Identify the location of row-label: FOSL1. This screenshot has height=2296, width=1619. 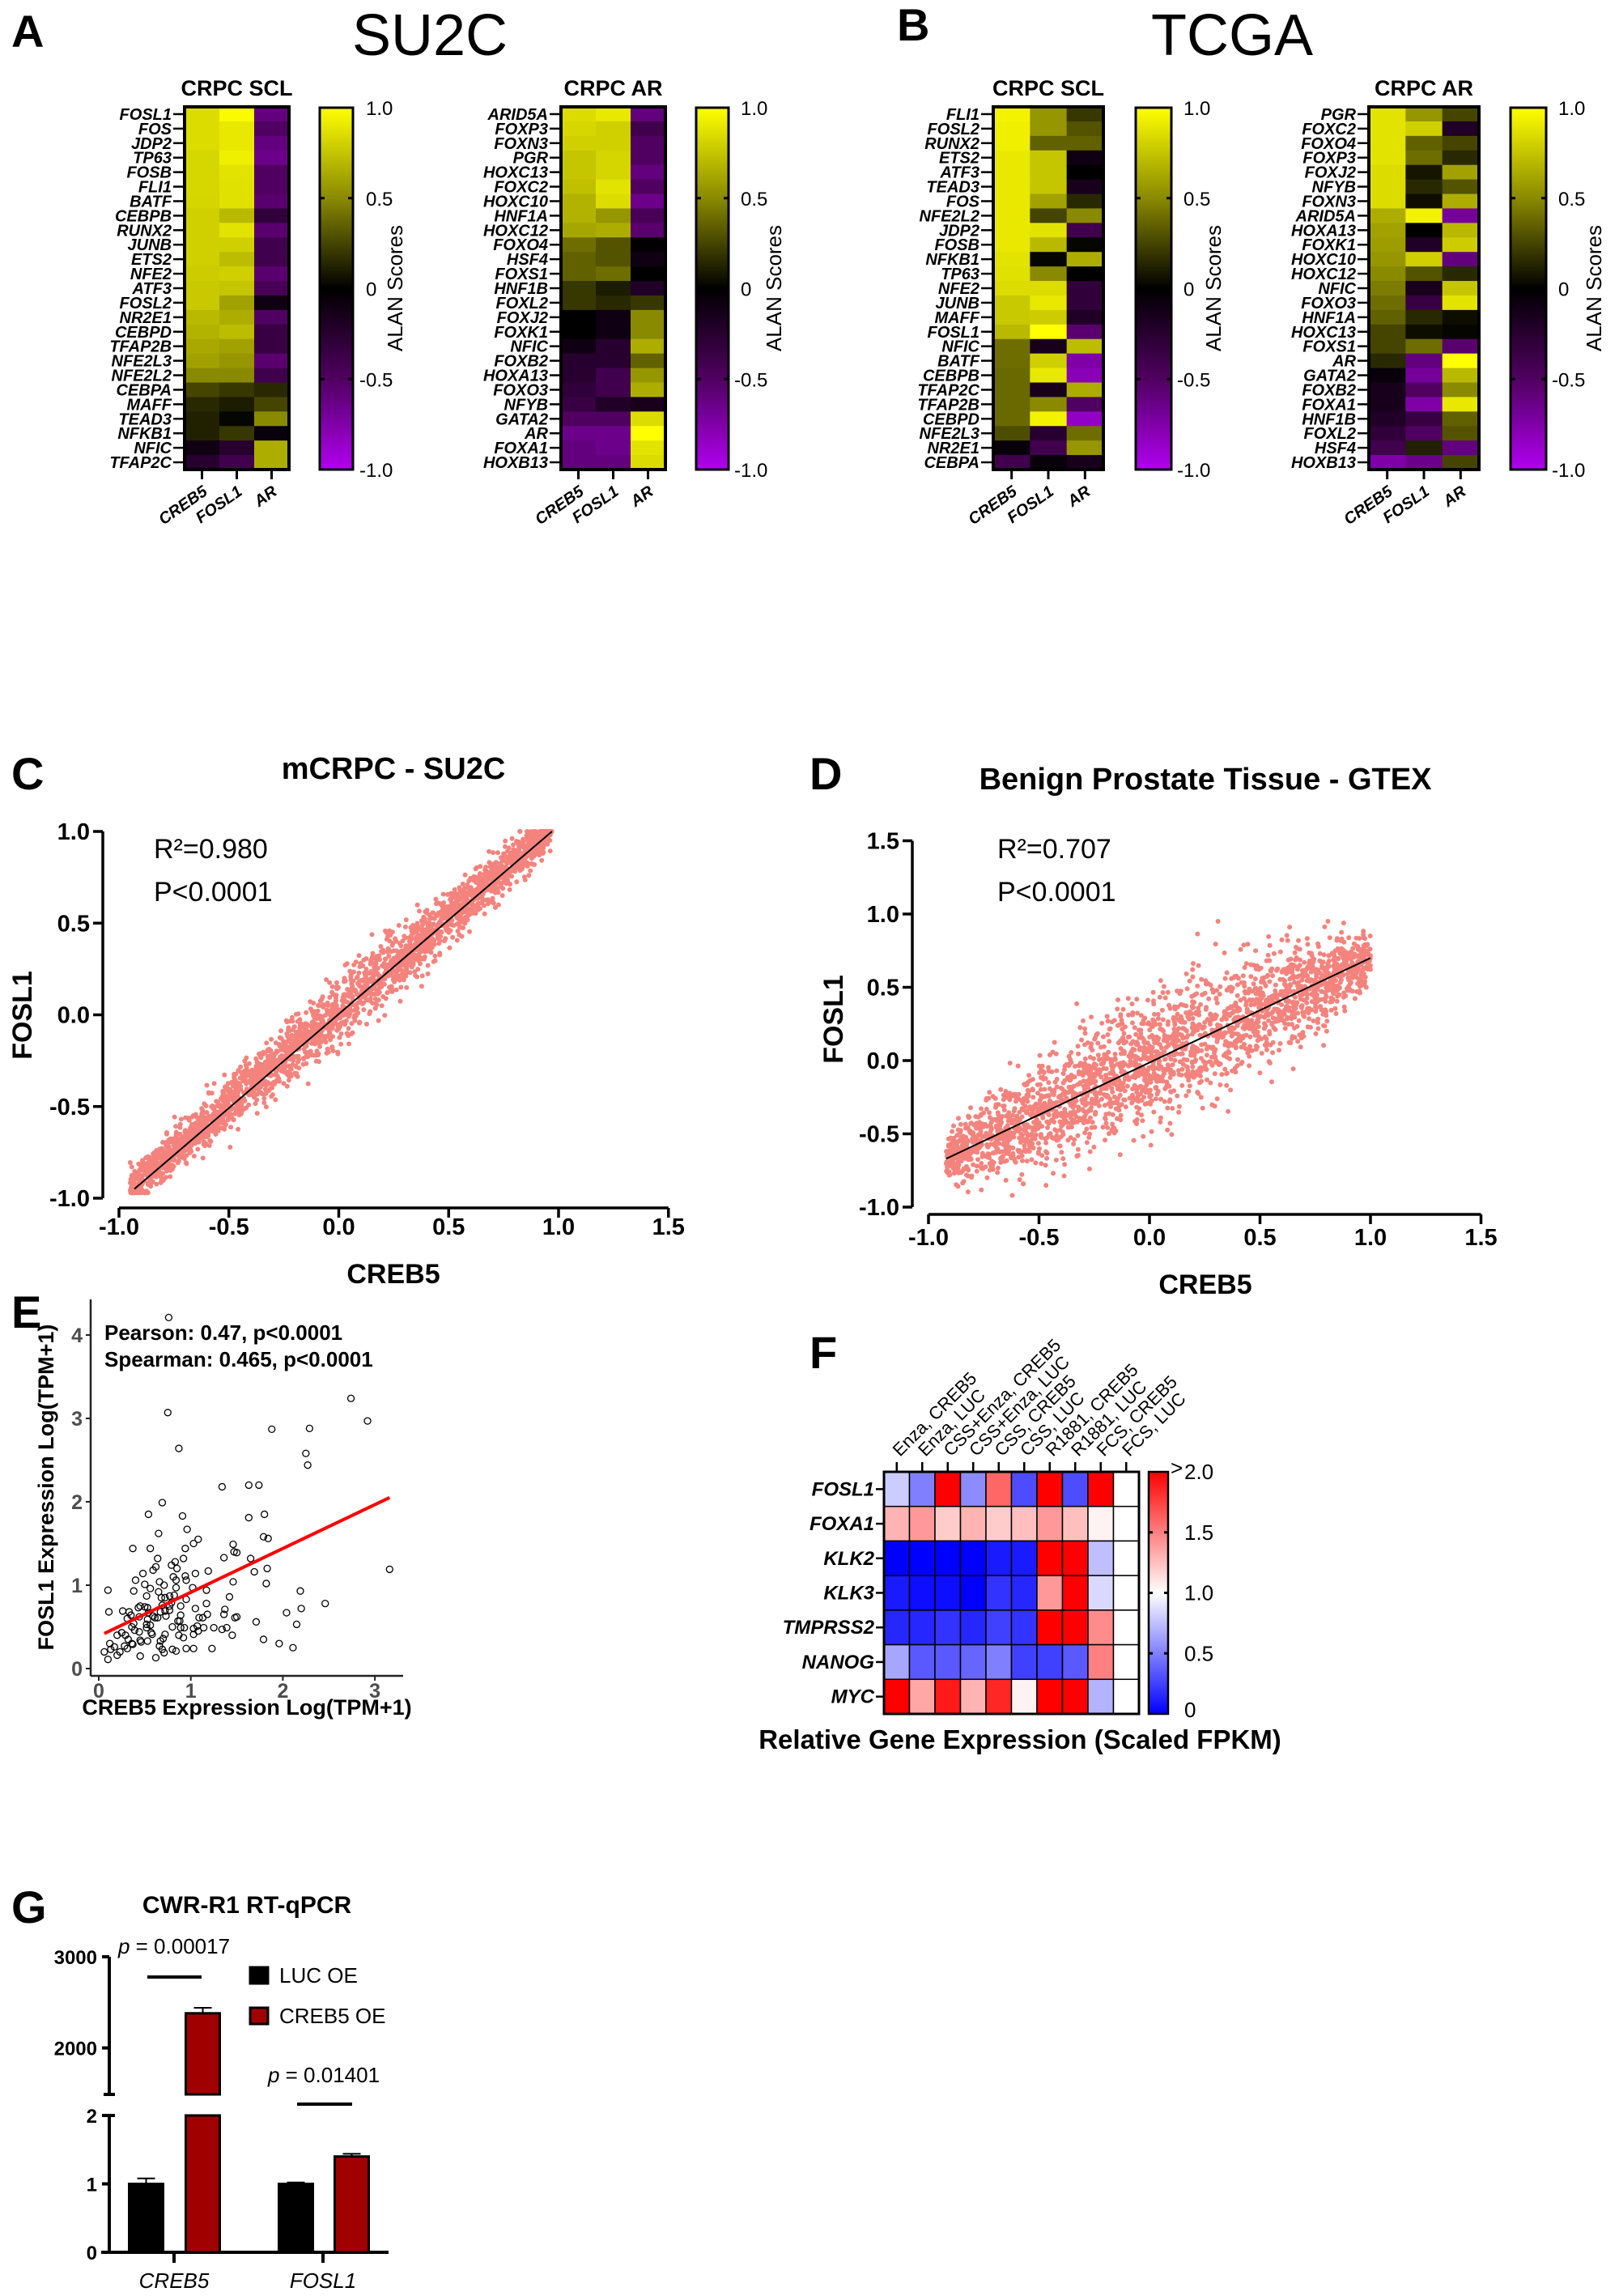
(146, 115).